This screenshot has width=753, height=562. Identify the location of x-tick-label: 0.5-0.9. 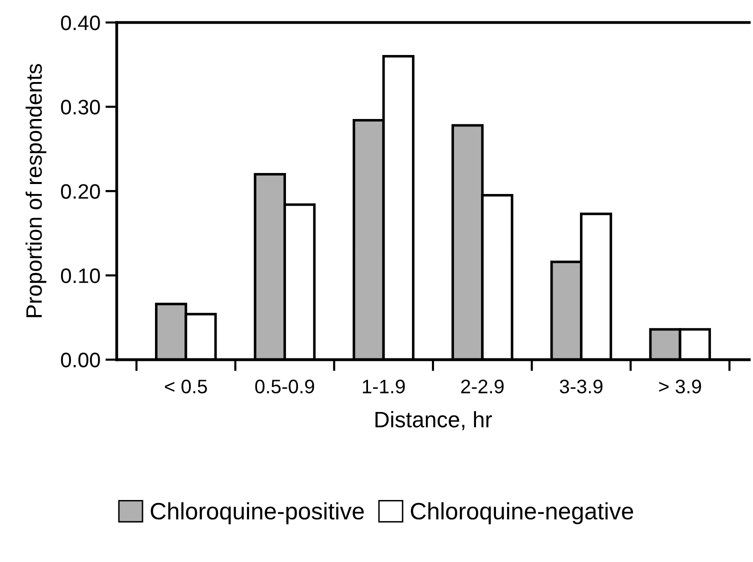
(284, 387).